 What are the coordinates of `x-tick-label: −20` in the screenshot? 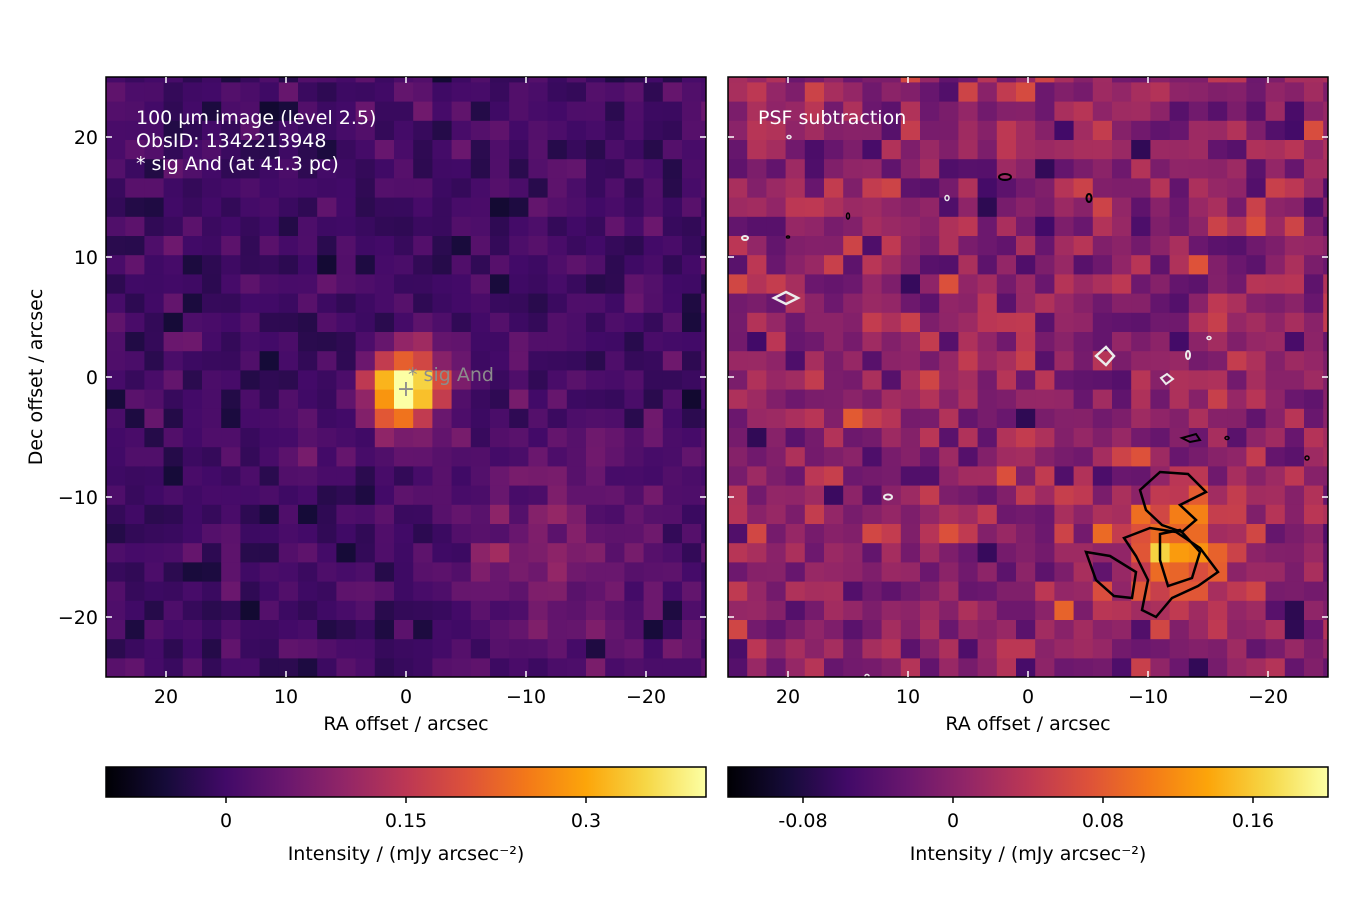 It's located at (1268, 697).